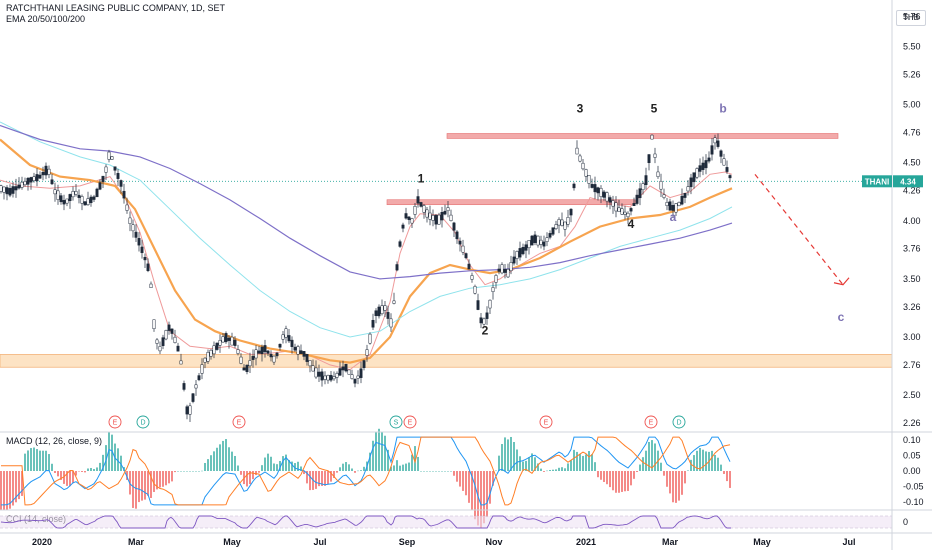  I want to click on wave-label-4: 4, so click(631, 224).